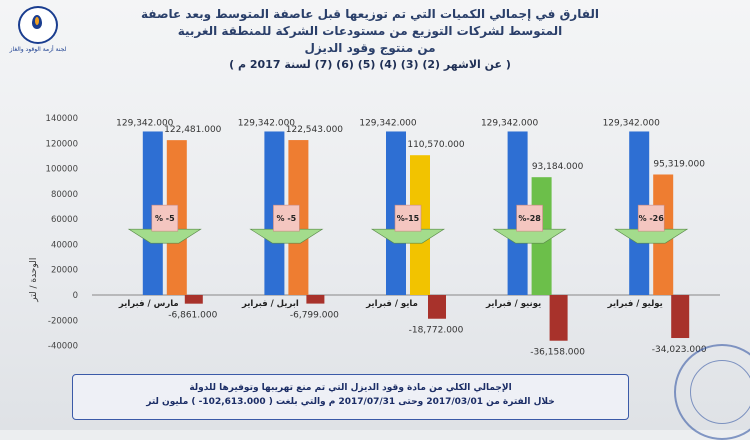 Image resolution: width=750 pixels, height=440 pixels. Describe the element at coordinates (64, 245) in the screenshot. I see `y-tick-label: 40000` at that location.